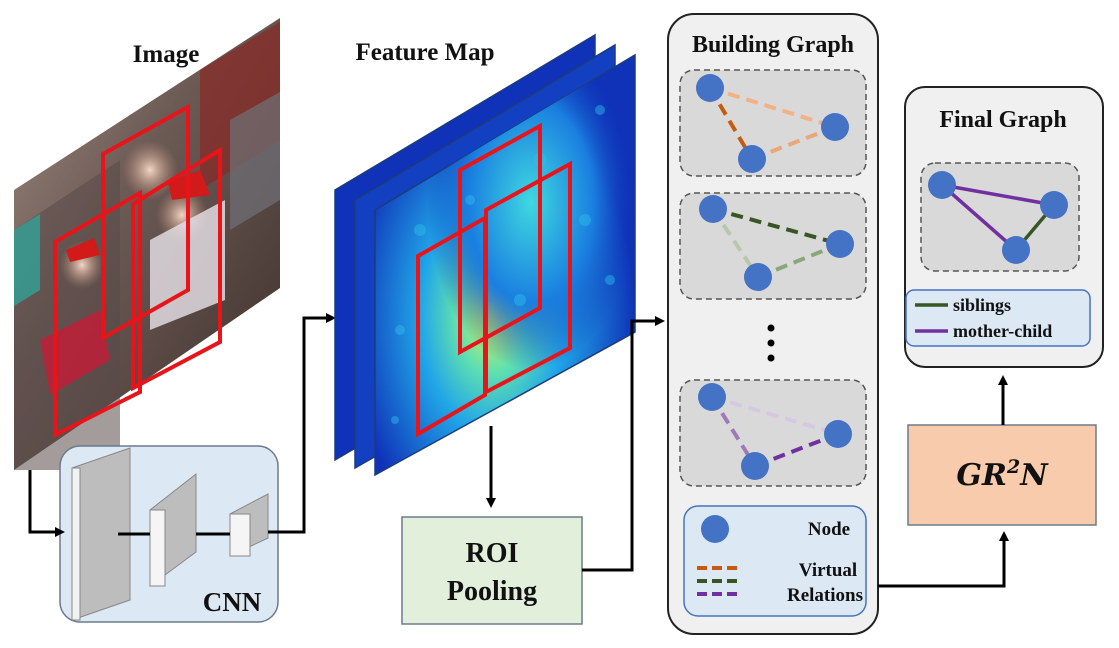 The image size is (1119, 648). Describe the element at coordinates (1000, 217) in the screenshot. I see `final-graph` at that location.